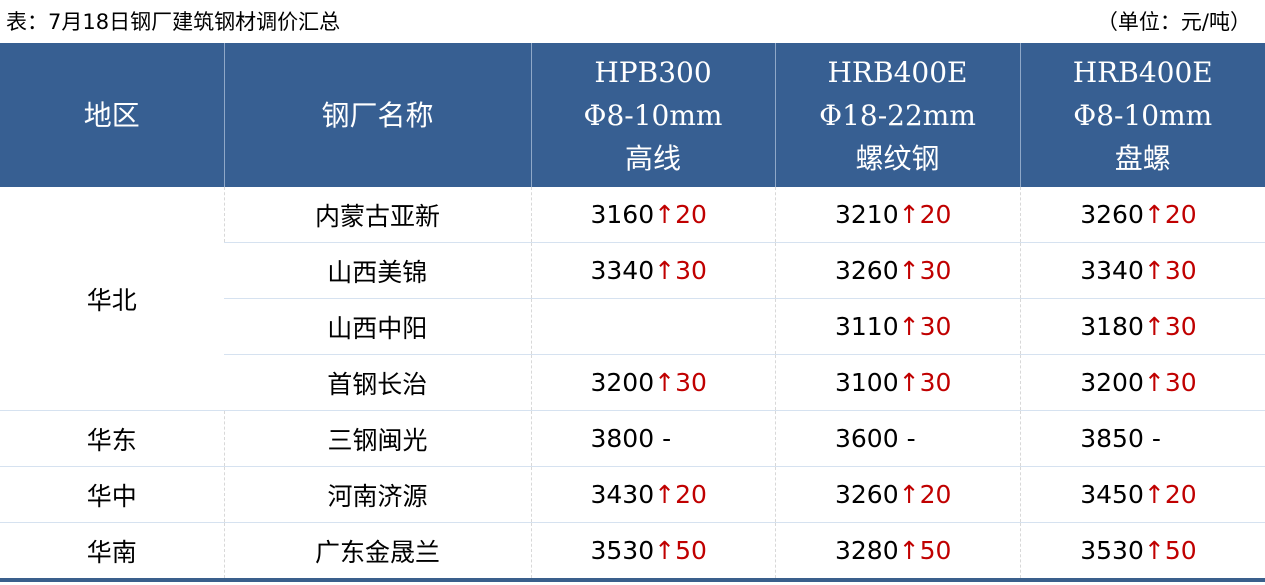 The width and height of the screenshot is (1265, 585). What do you see at coordinates (652, 326) in the screenshot?
I see `price-cell` at bounding box center [652, 326].